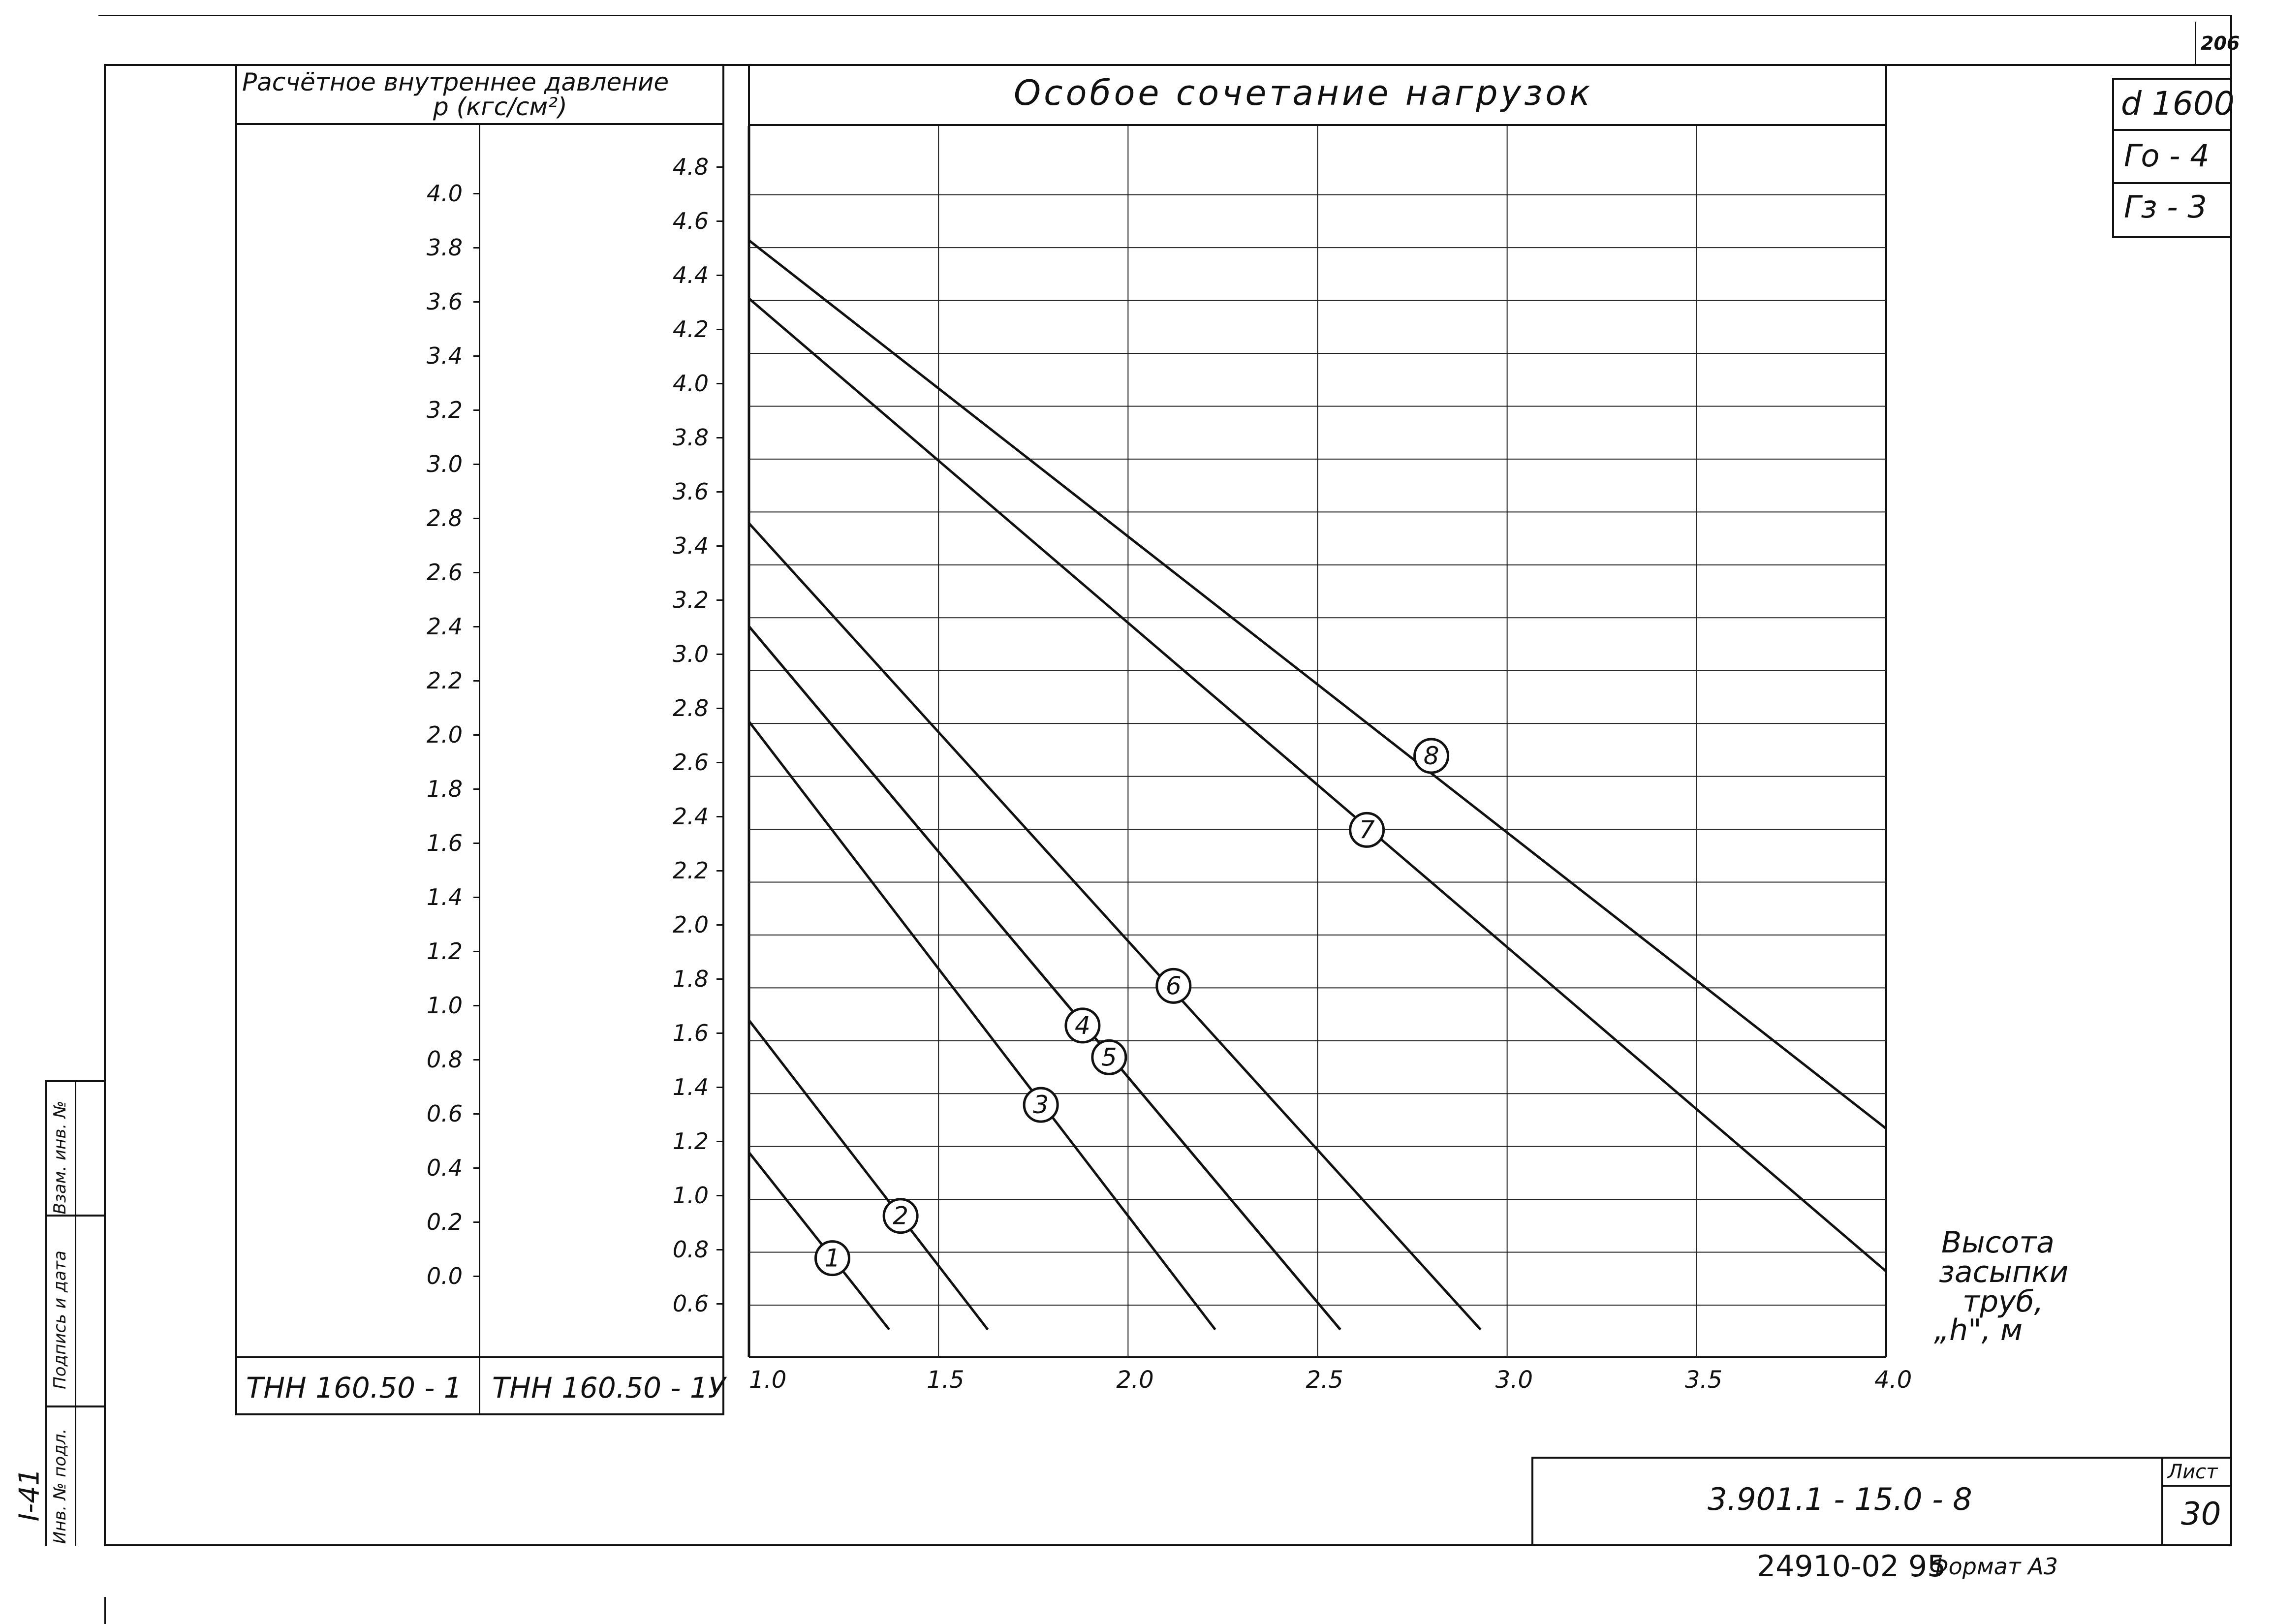 The width and height of the screenshot is (2273, 1624). I want to click on xlabel-line2: засыпки, so click(2004, 1272).